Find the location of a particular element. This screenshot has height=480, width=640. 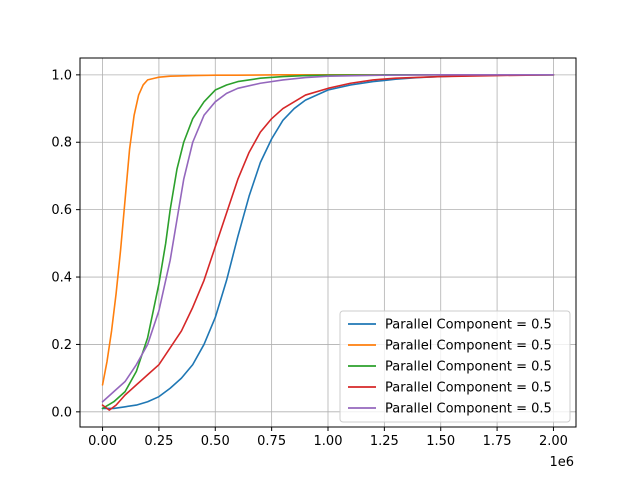

y-tick-label: 1.0 is located at coordinates (61, 75).